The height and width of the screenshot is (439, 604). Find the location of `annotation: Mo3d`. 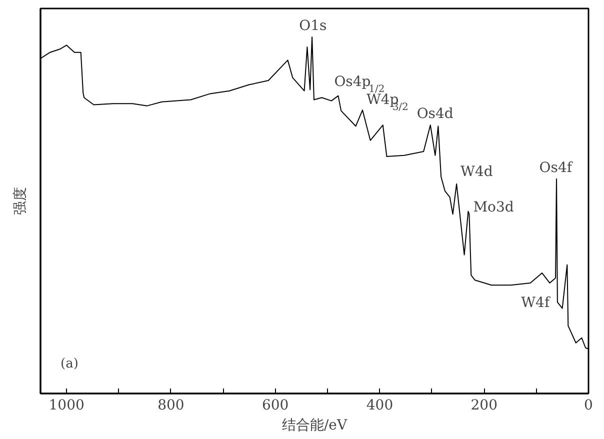

annotation: Mo3d is located at coordinates (493, 207).